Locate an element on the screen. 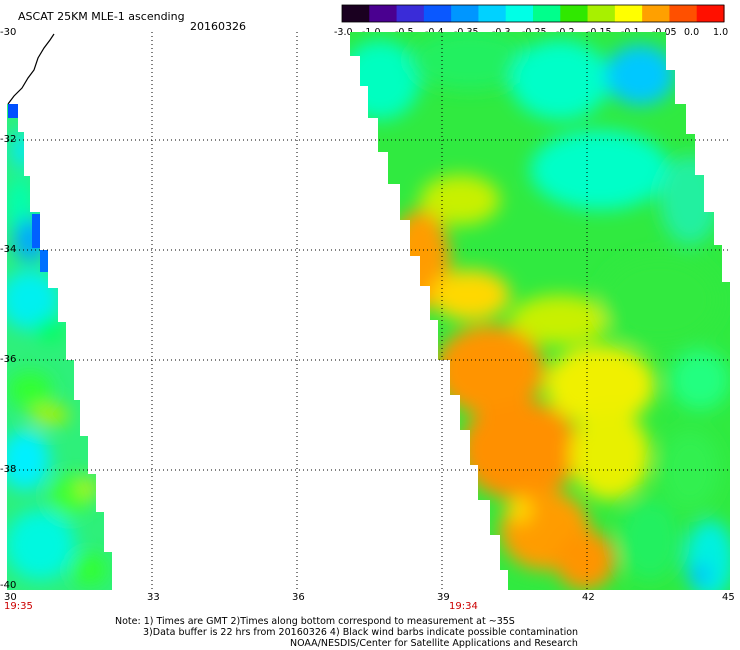  colorbar-swatches is located at coordinates (533, 13).